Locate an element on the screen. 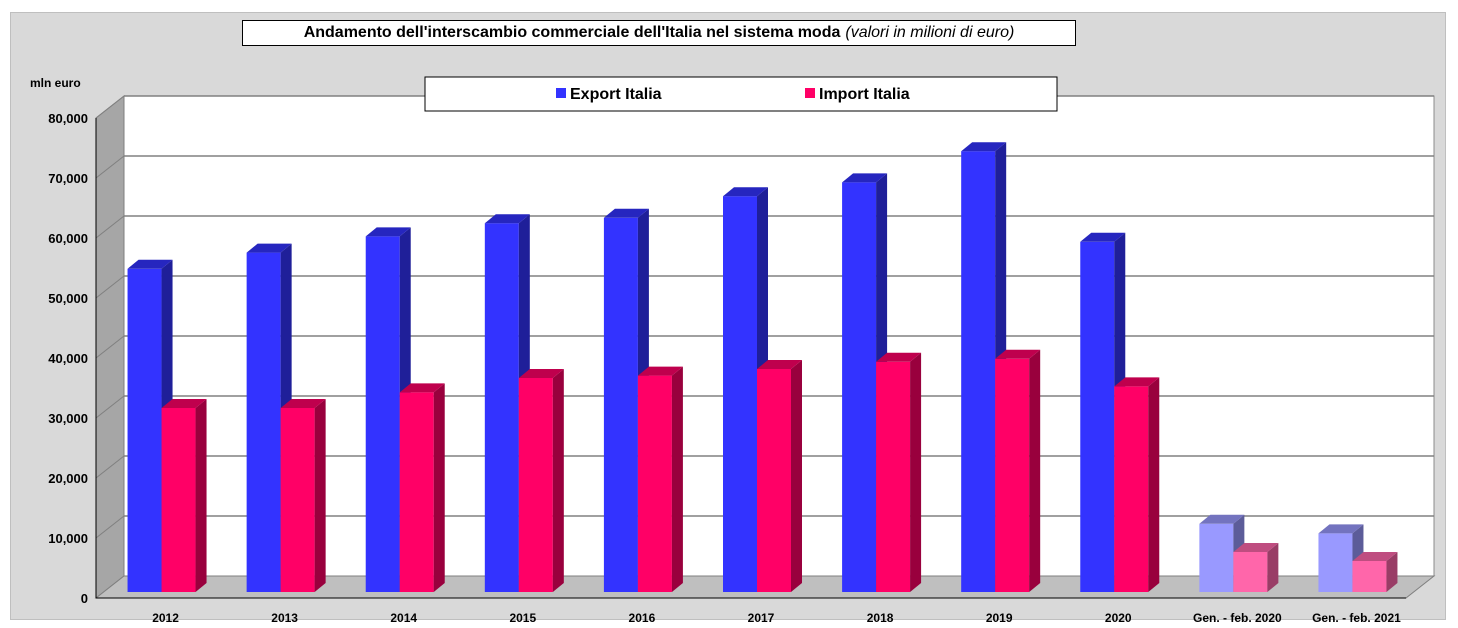 The width and height of the screenshot is (1458, 628). legend-swatch-export is located at coordinates (561, 93).